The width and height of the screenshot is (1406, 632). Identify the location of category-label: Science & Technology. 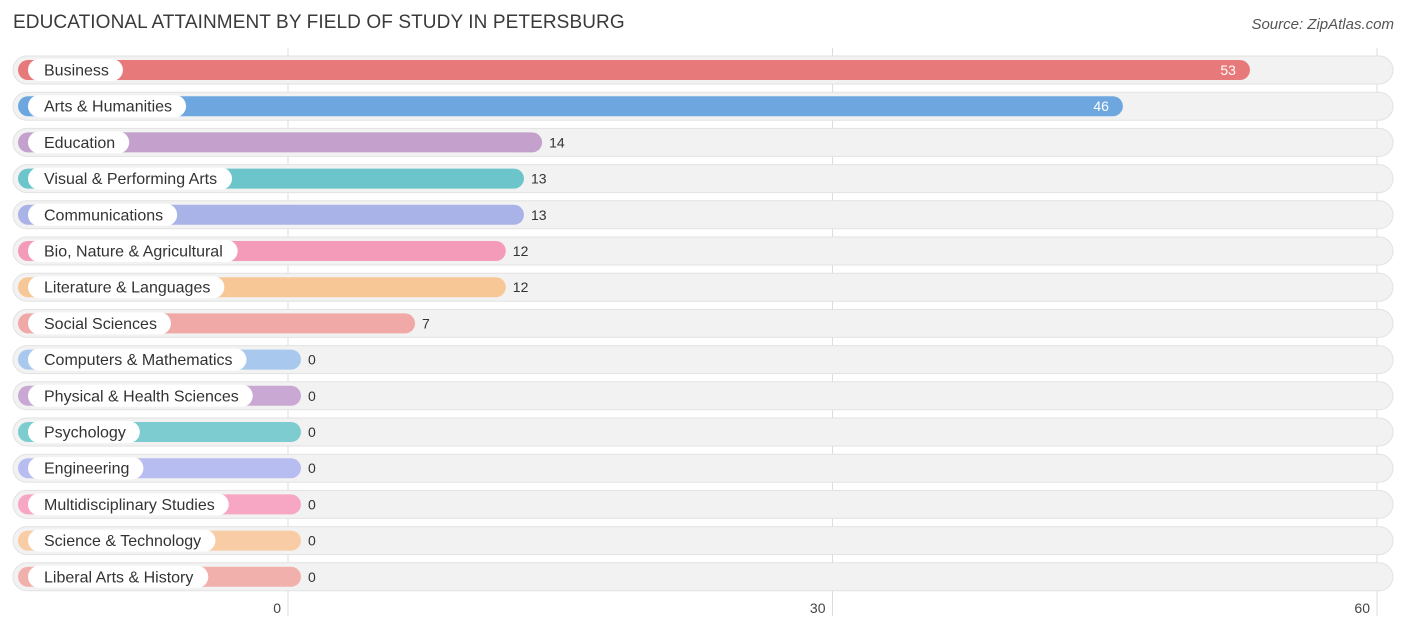
(122, 541).